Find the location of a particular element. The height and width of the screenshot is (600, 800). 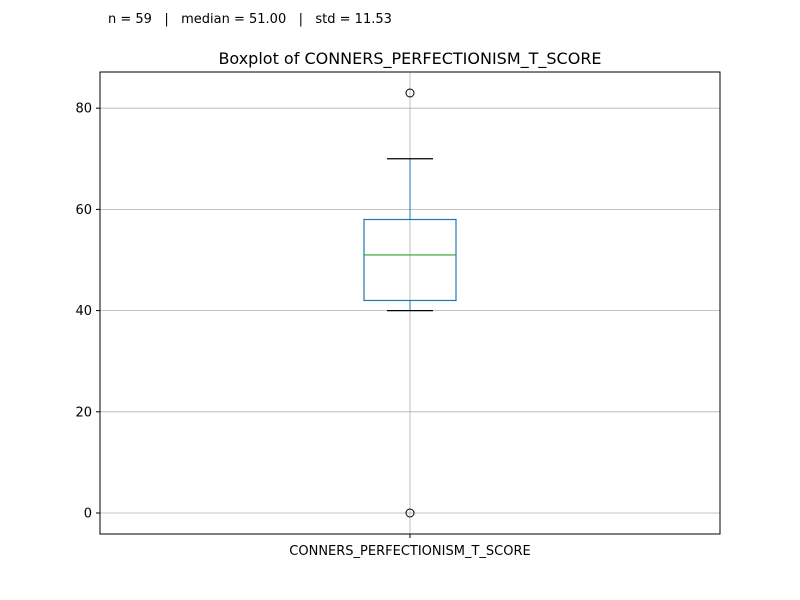

summary-stats-line: n = 59 | median = 51.00 | std = 11.53 is located at coordinates (250, 19).